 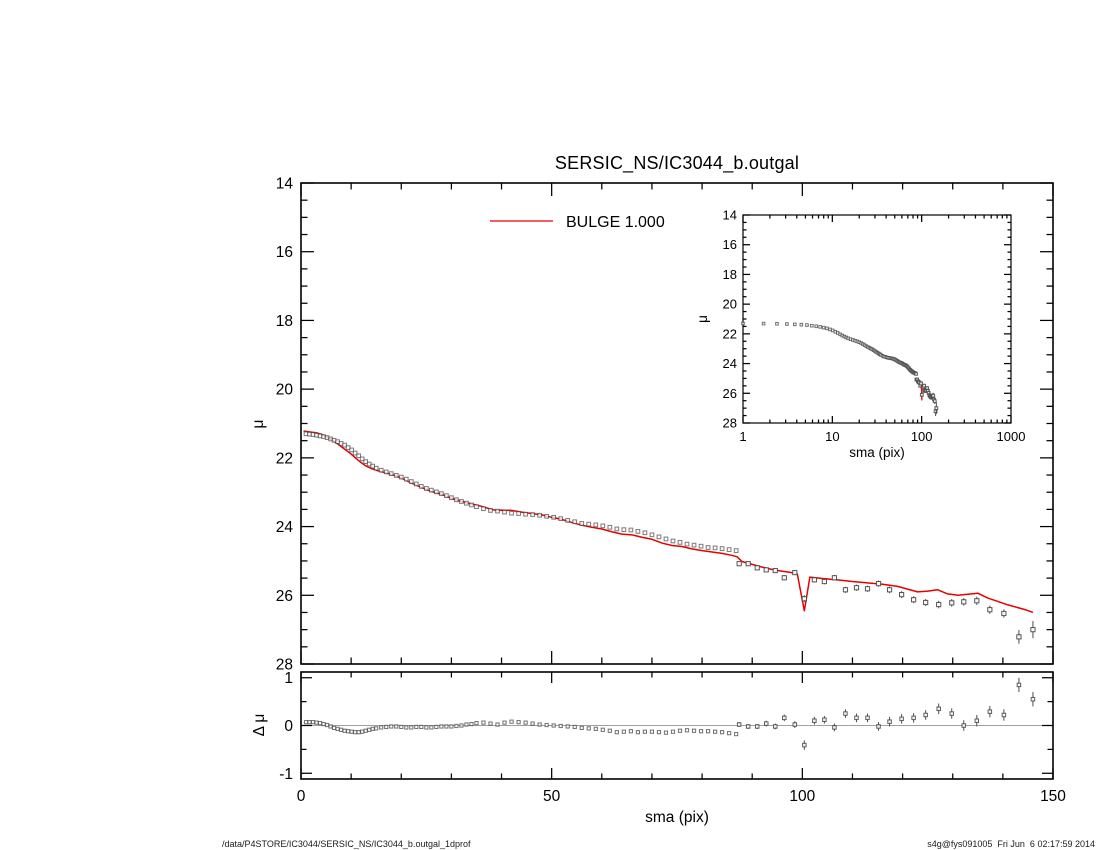 I want to click on inset-y-axis-label: μ, so click(x=702, y=319).